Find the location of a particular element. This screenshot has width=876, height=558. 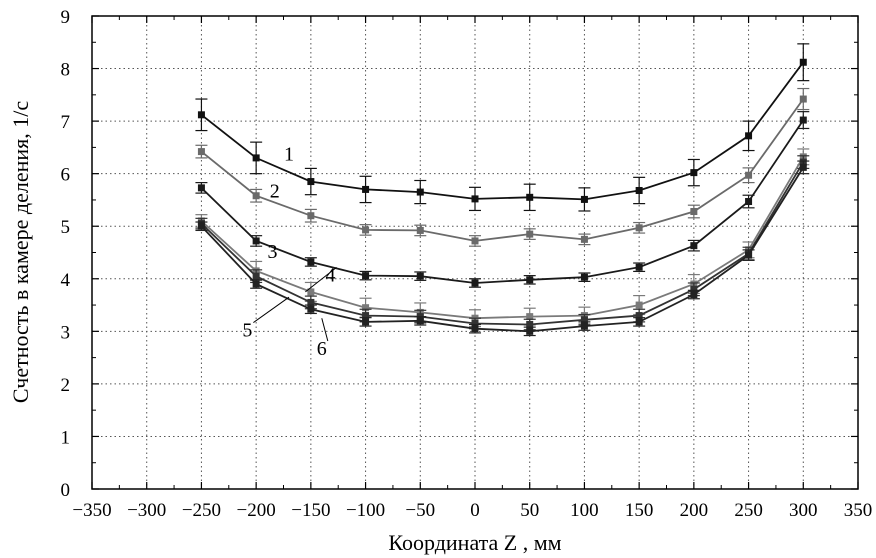

y-tick-label: 6 is located at coordinates (66, 175).